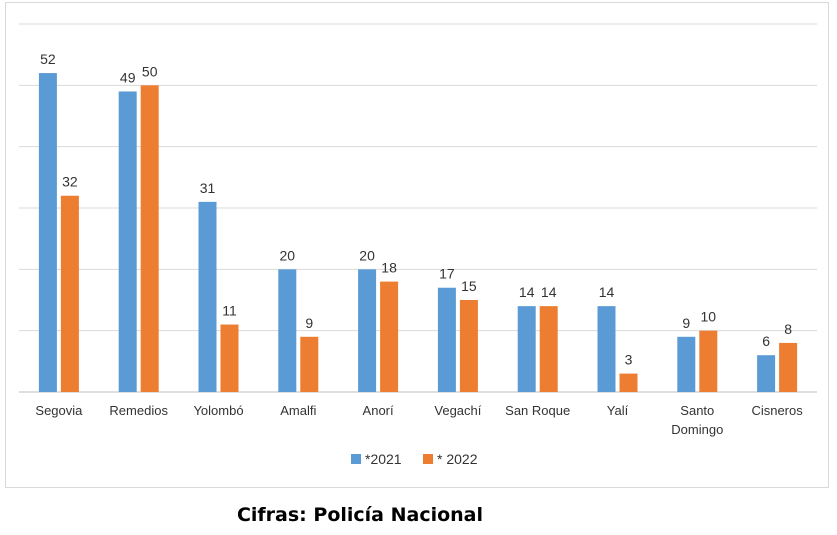 Image resolution: width=837 pixels, height=535 pixels. I want to click on x-tick-label: Cisneros, so click(777, 410).